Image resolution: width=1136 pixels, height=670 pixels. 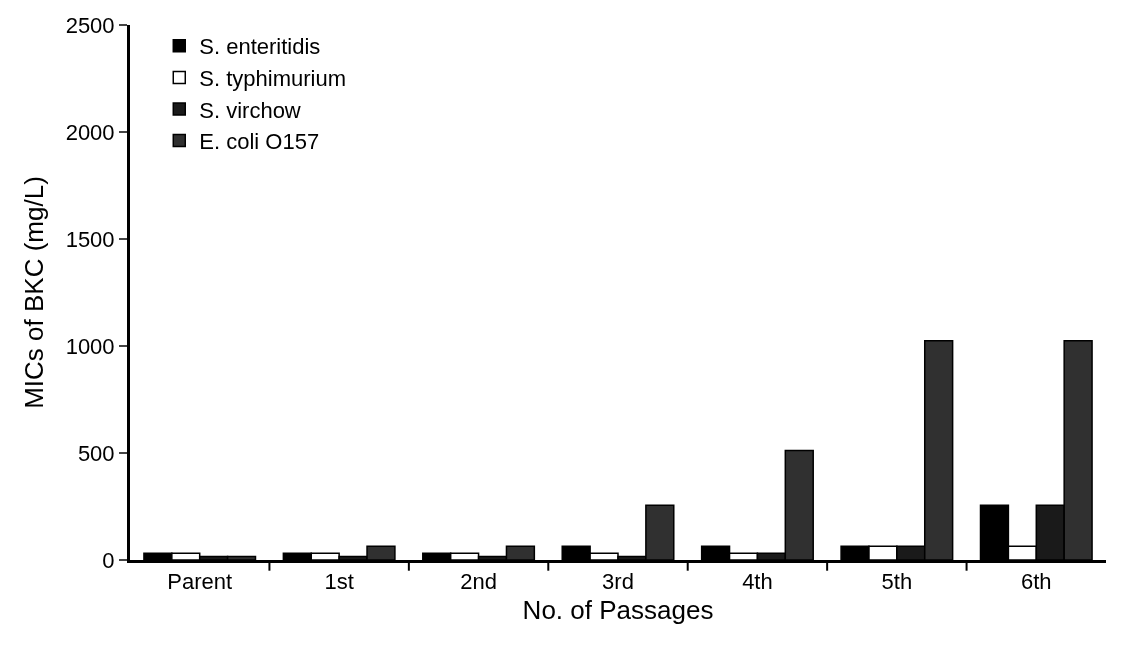 What do you see at coordinates (34, 292) in the screenshot?
I see `y-axis-title: MICs of BKC (mg/L)` at bounding box center [34, 292].